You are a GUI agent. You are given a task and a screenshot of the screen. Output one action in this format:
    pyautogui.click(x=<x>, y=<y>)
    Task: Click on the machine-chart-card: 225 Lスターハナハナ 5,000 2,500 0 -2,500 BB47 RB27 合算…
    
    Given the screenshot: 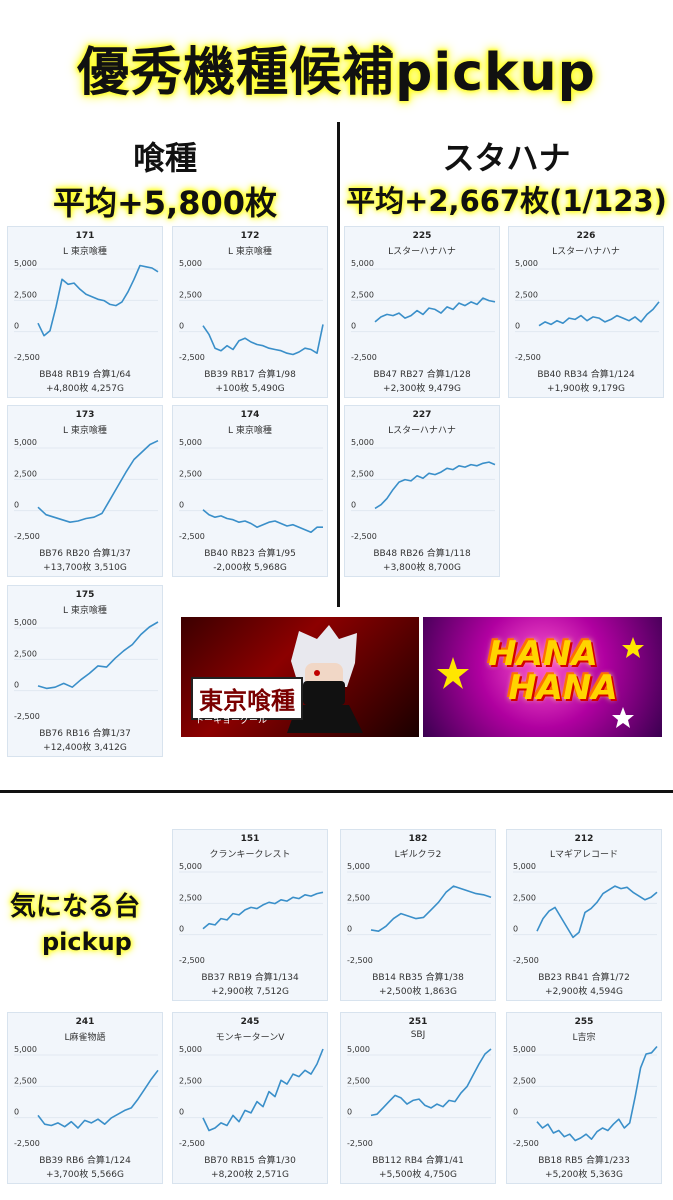 What is the action you would take?
    pyautogui.click(x=422, y=312)
    